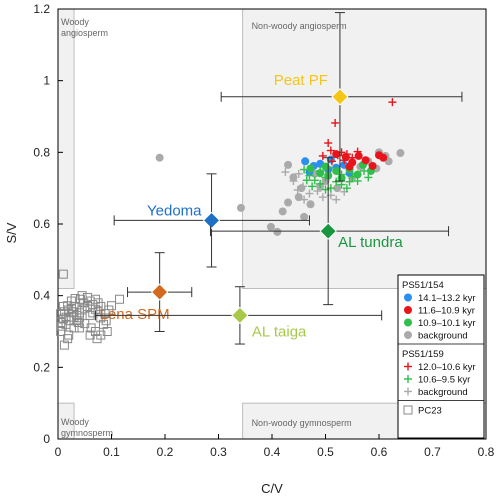 The width and height of the screenshot is (500, 500). Describe the element at coordinates (41, 367) in the screenshot. I see `y-tick-label: 0.2` at that location.